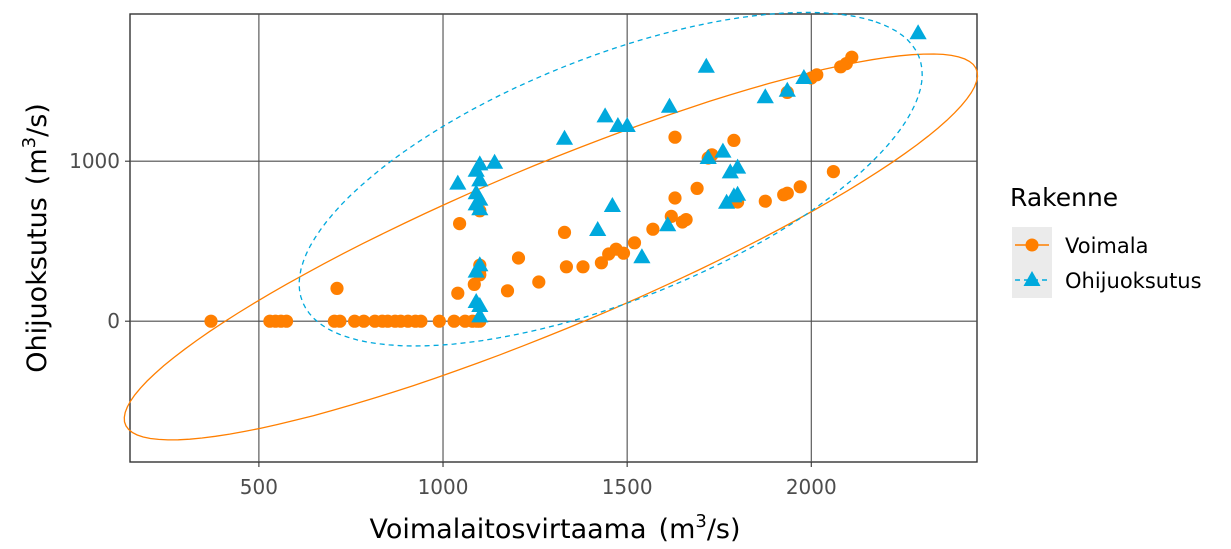 The width and height of the screenshot is (1231, 549). I want to click on y-axis-title: Ohijuoksutus (m3/s), so click(36, 238).